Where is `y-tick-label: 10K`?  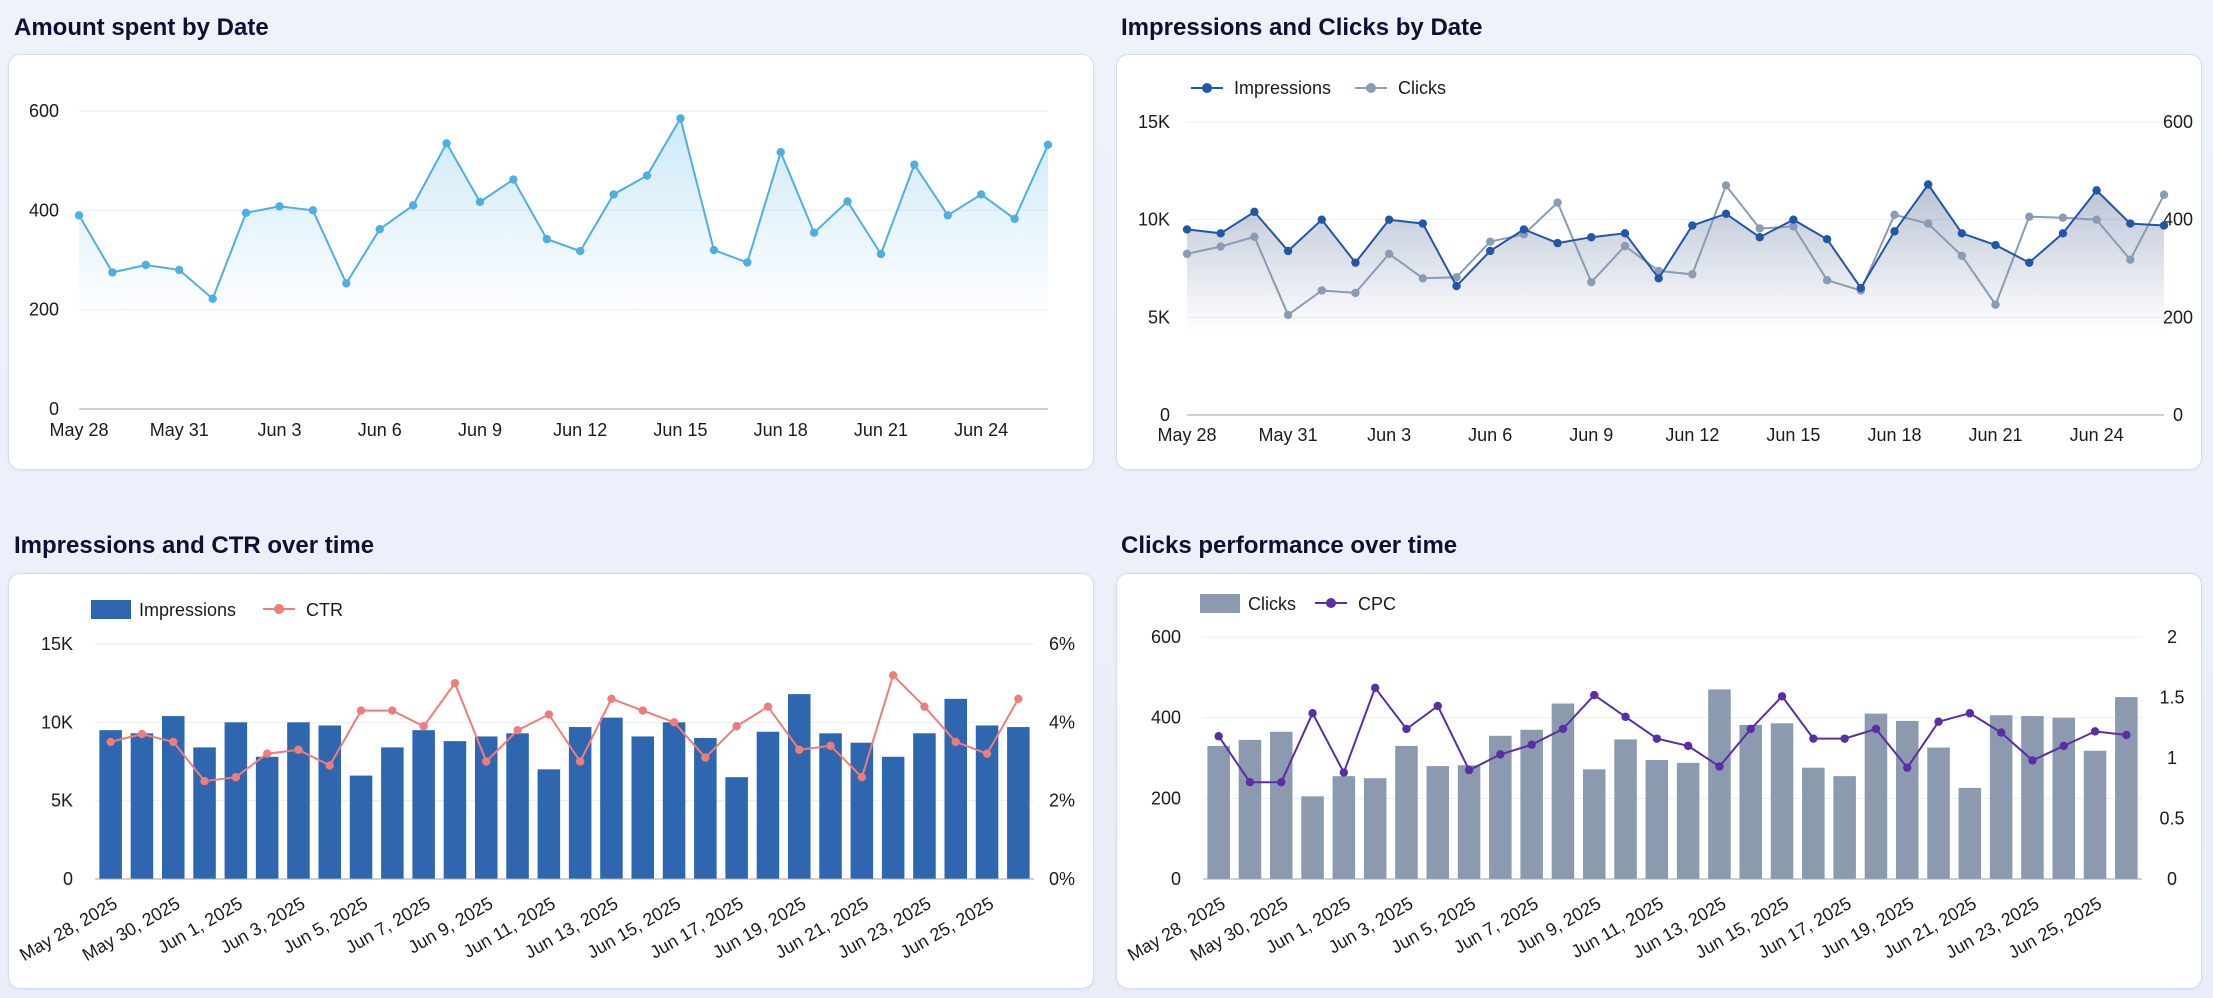
y-tick-label: 10K is located at coordinates (57, 722).